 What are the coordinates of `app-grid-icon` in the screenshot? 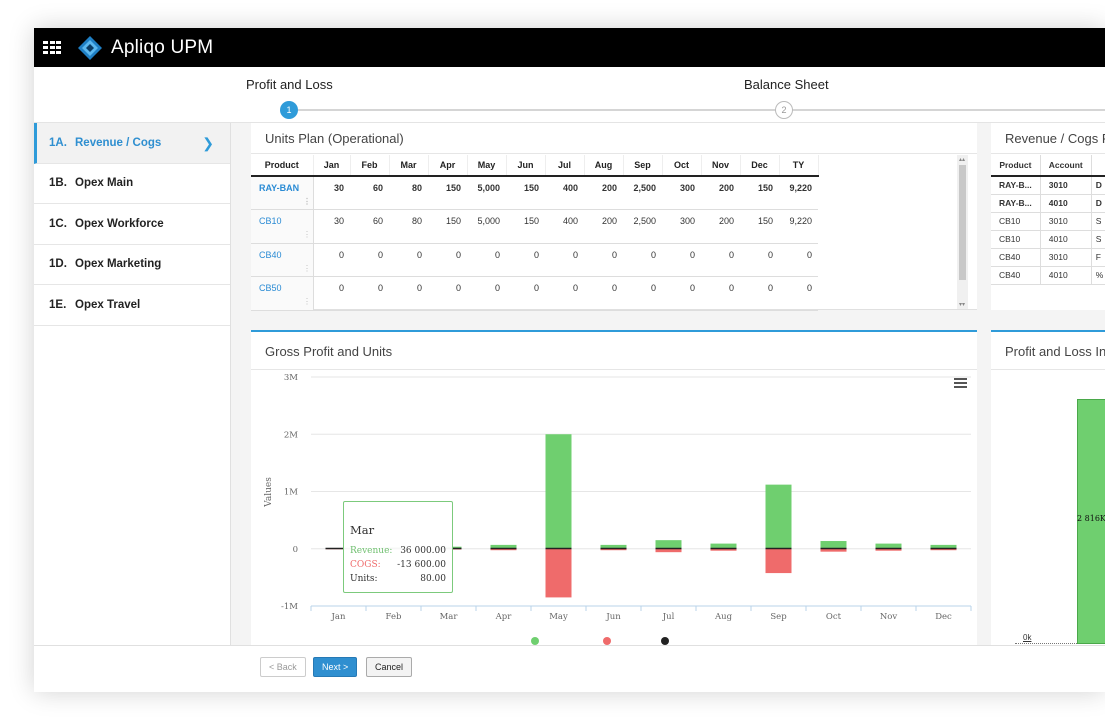 It's located at (52, 47).